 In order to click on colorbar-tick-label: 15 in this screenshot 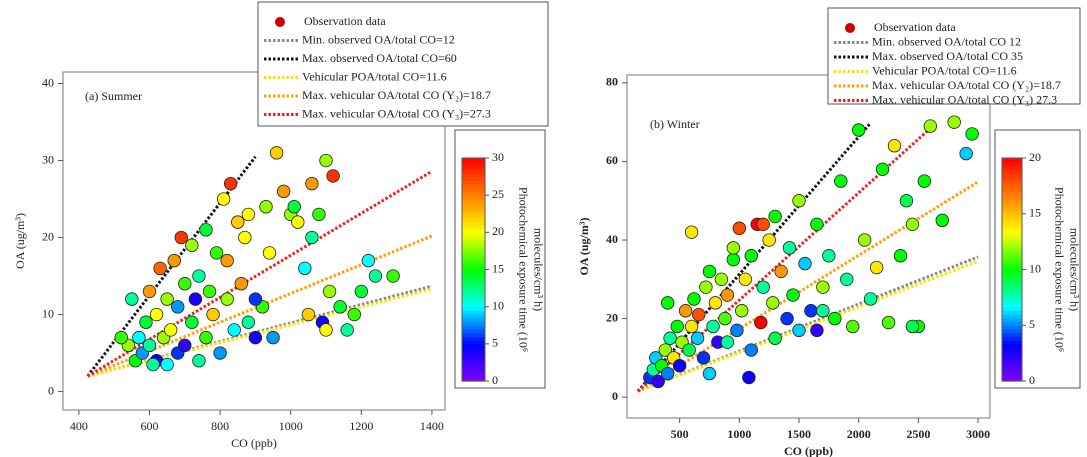, I will do `click(1035, 213)`.